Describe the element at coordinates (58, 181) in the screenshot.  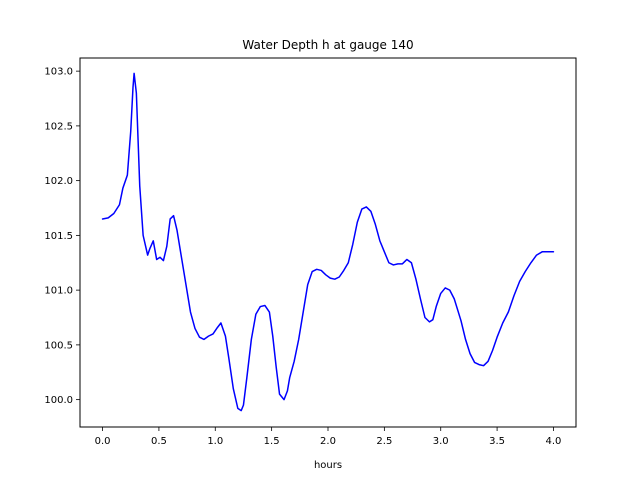
I see `y-tick-label: 102.0` at that location.